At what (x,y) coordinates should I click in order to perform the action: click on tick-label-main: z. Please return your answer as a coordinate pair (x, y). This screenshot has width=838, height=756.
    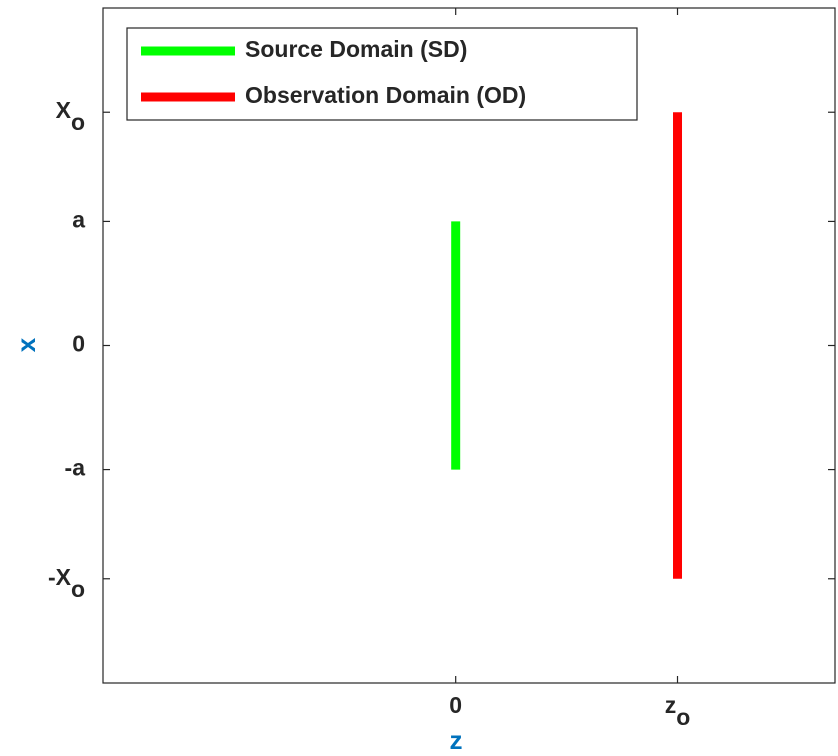
    Looking at the image, I should click on (671, 705).